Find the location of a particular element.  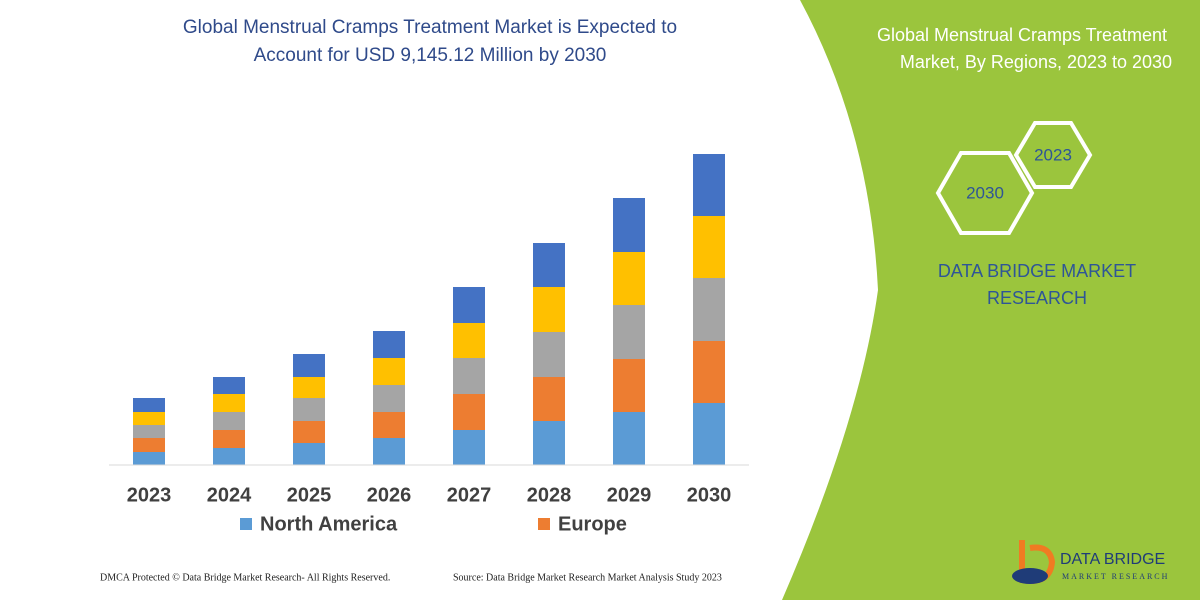

hexagon-label: 2023 is located at coordinates (1053, 154).